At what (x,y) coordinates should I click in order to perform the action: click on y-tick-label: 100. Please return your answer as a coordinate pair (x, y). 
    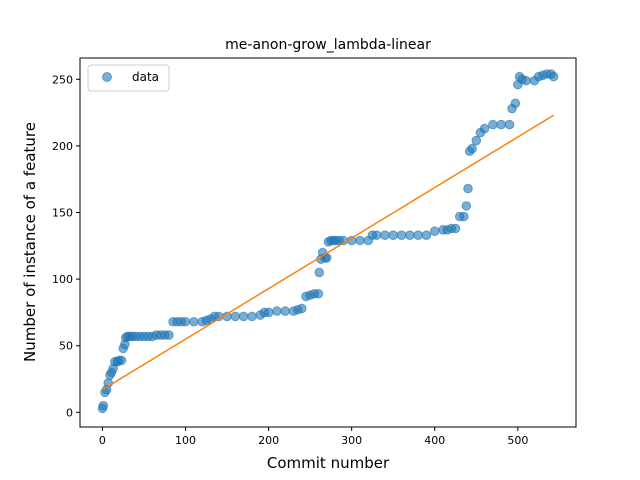
    Looking at the image, I should click on (62, 279).